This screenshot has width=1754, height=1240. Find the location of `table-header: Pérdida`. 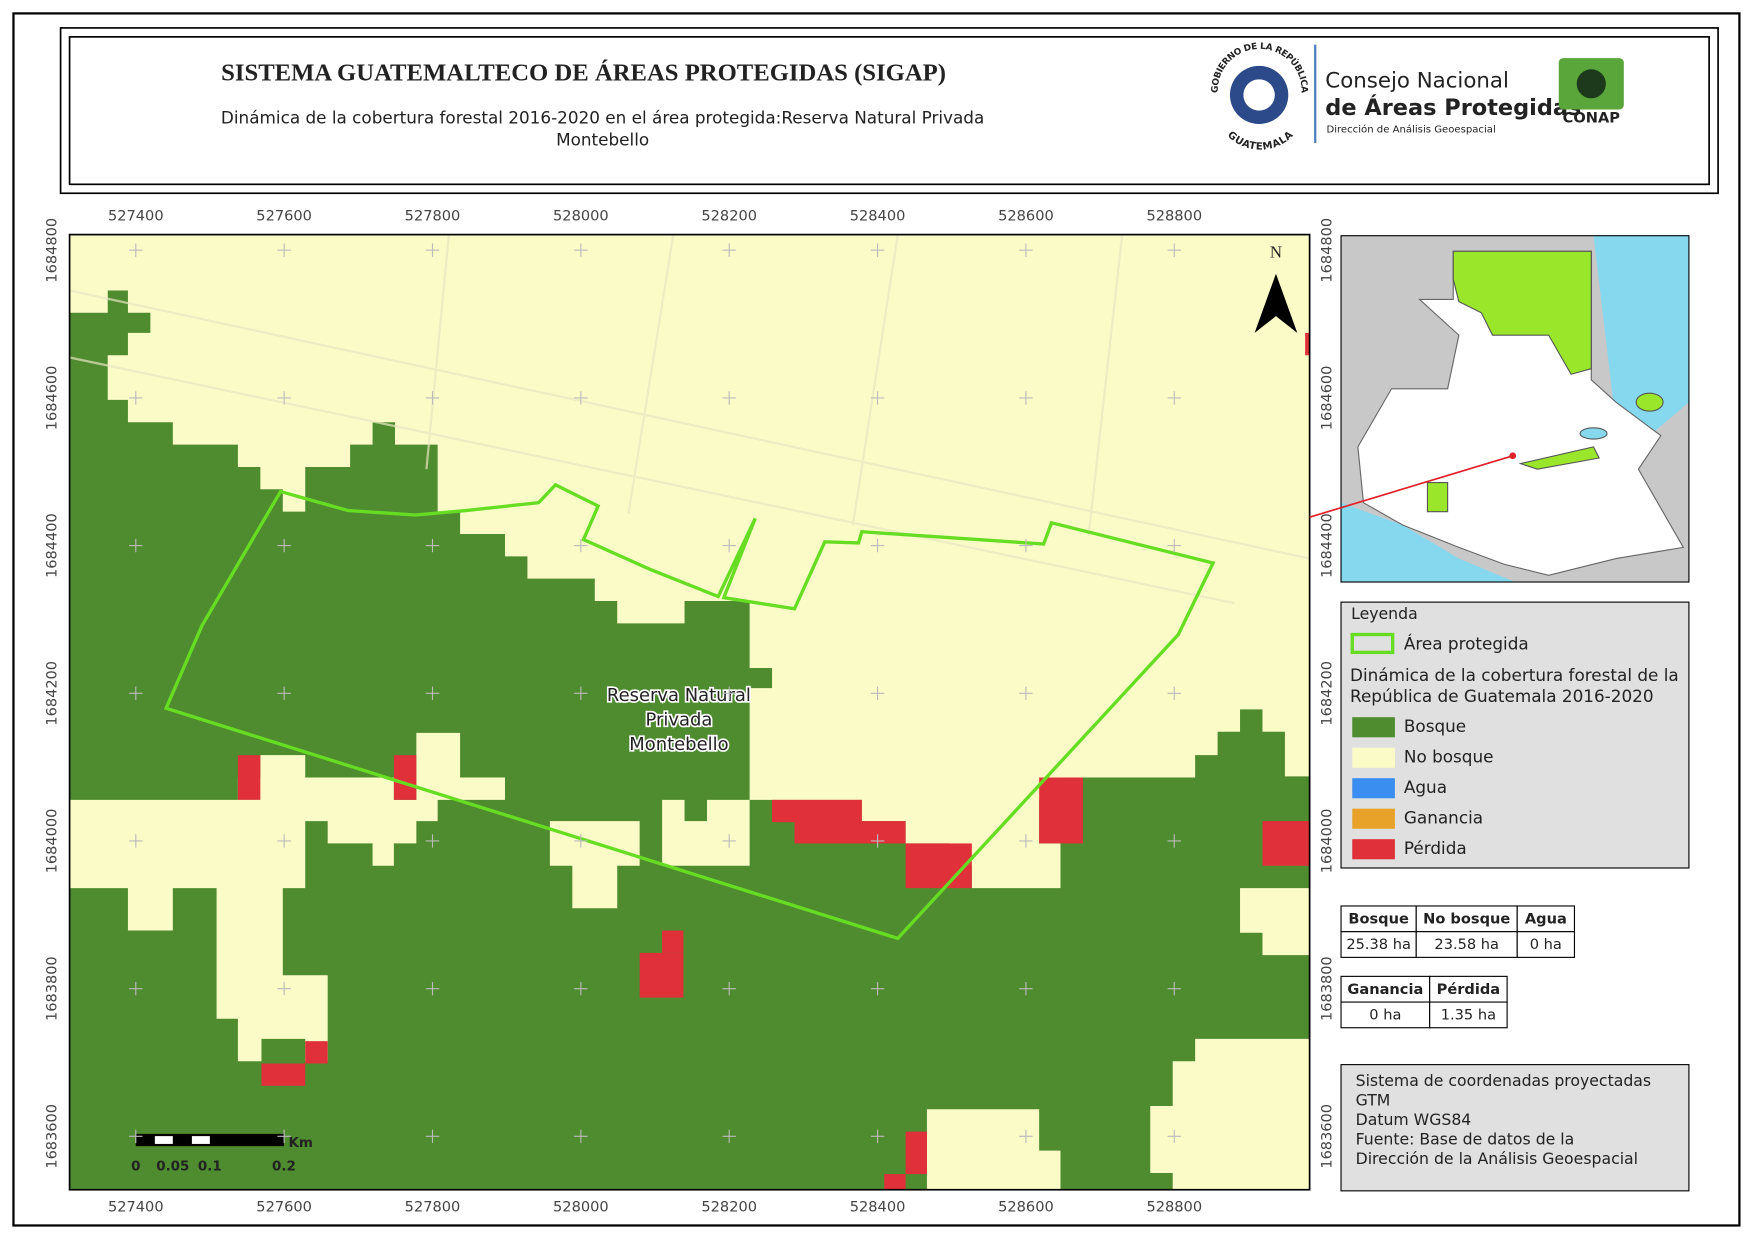

table-header: Pérdida is located at coordinates (1468, 989).